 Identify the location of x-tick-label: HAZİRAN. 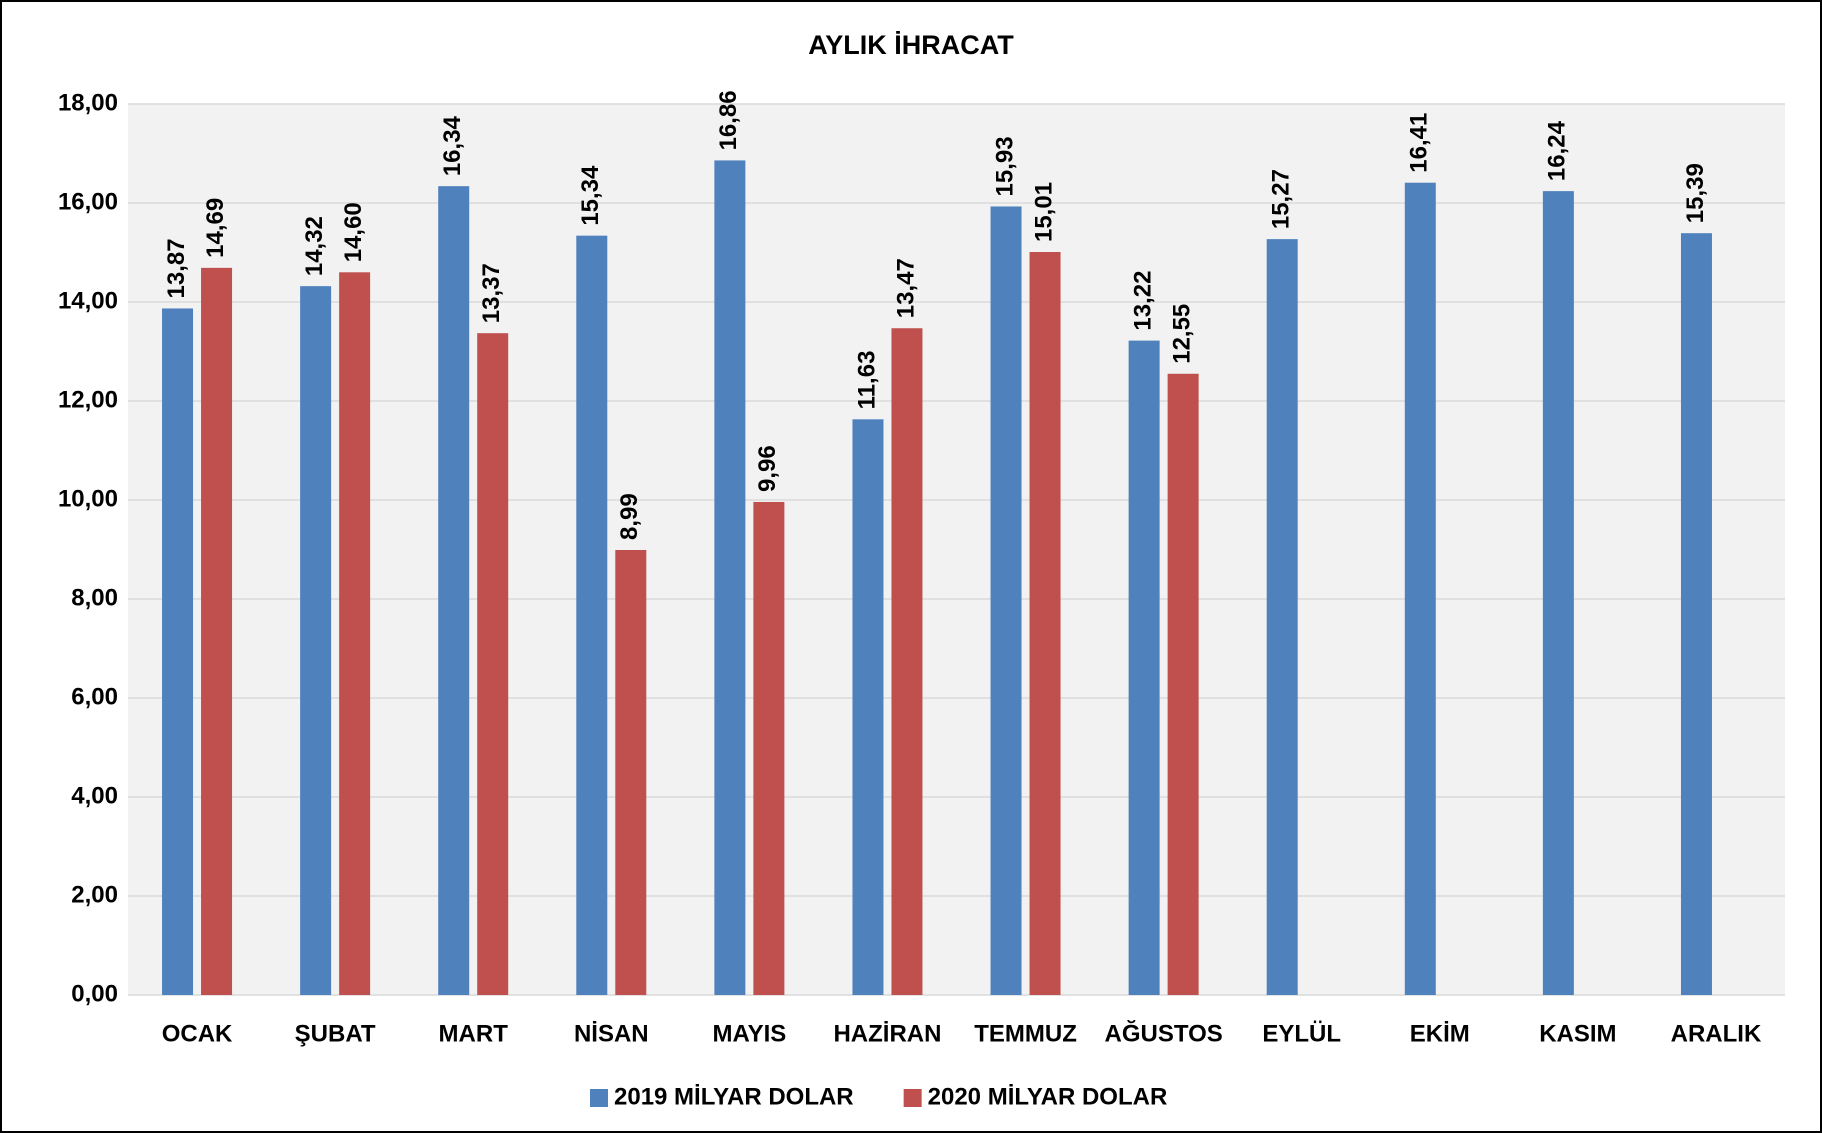
(887, 1033).